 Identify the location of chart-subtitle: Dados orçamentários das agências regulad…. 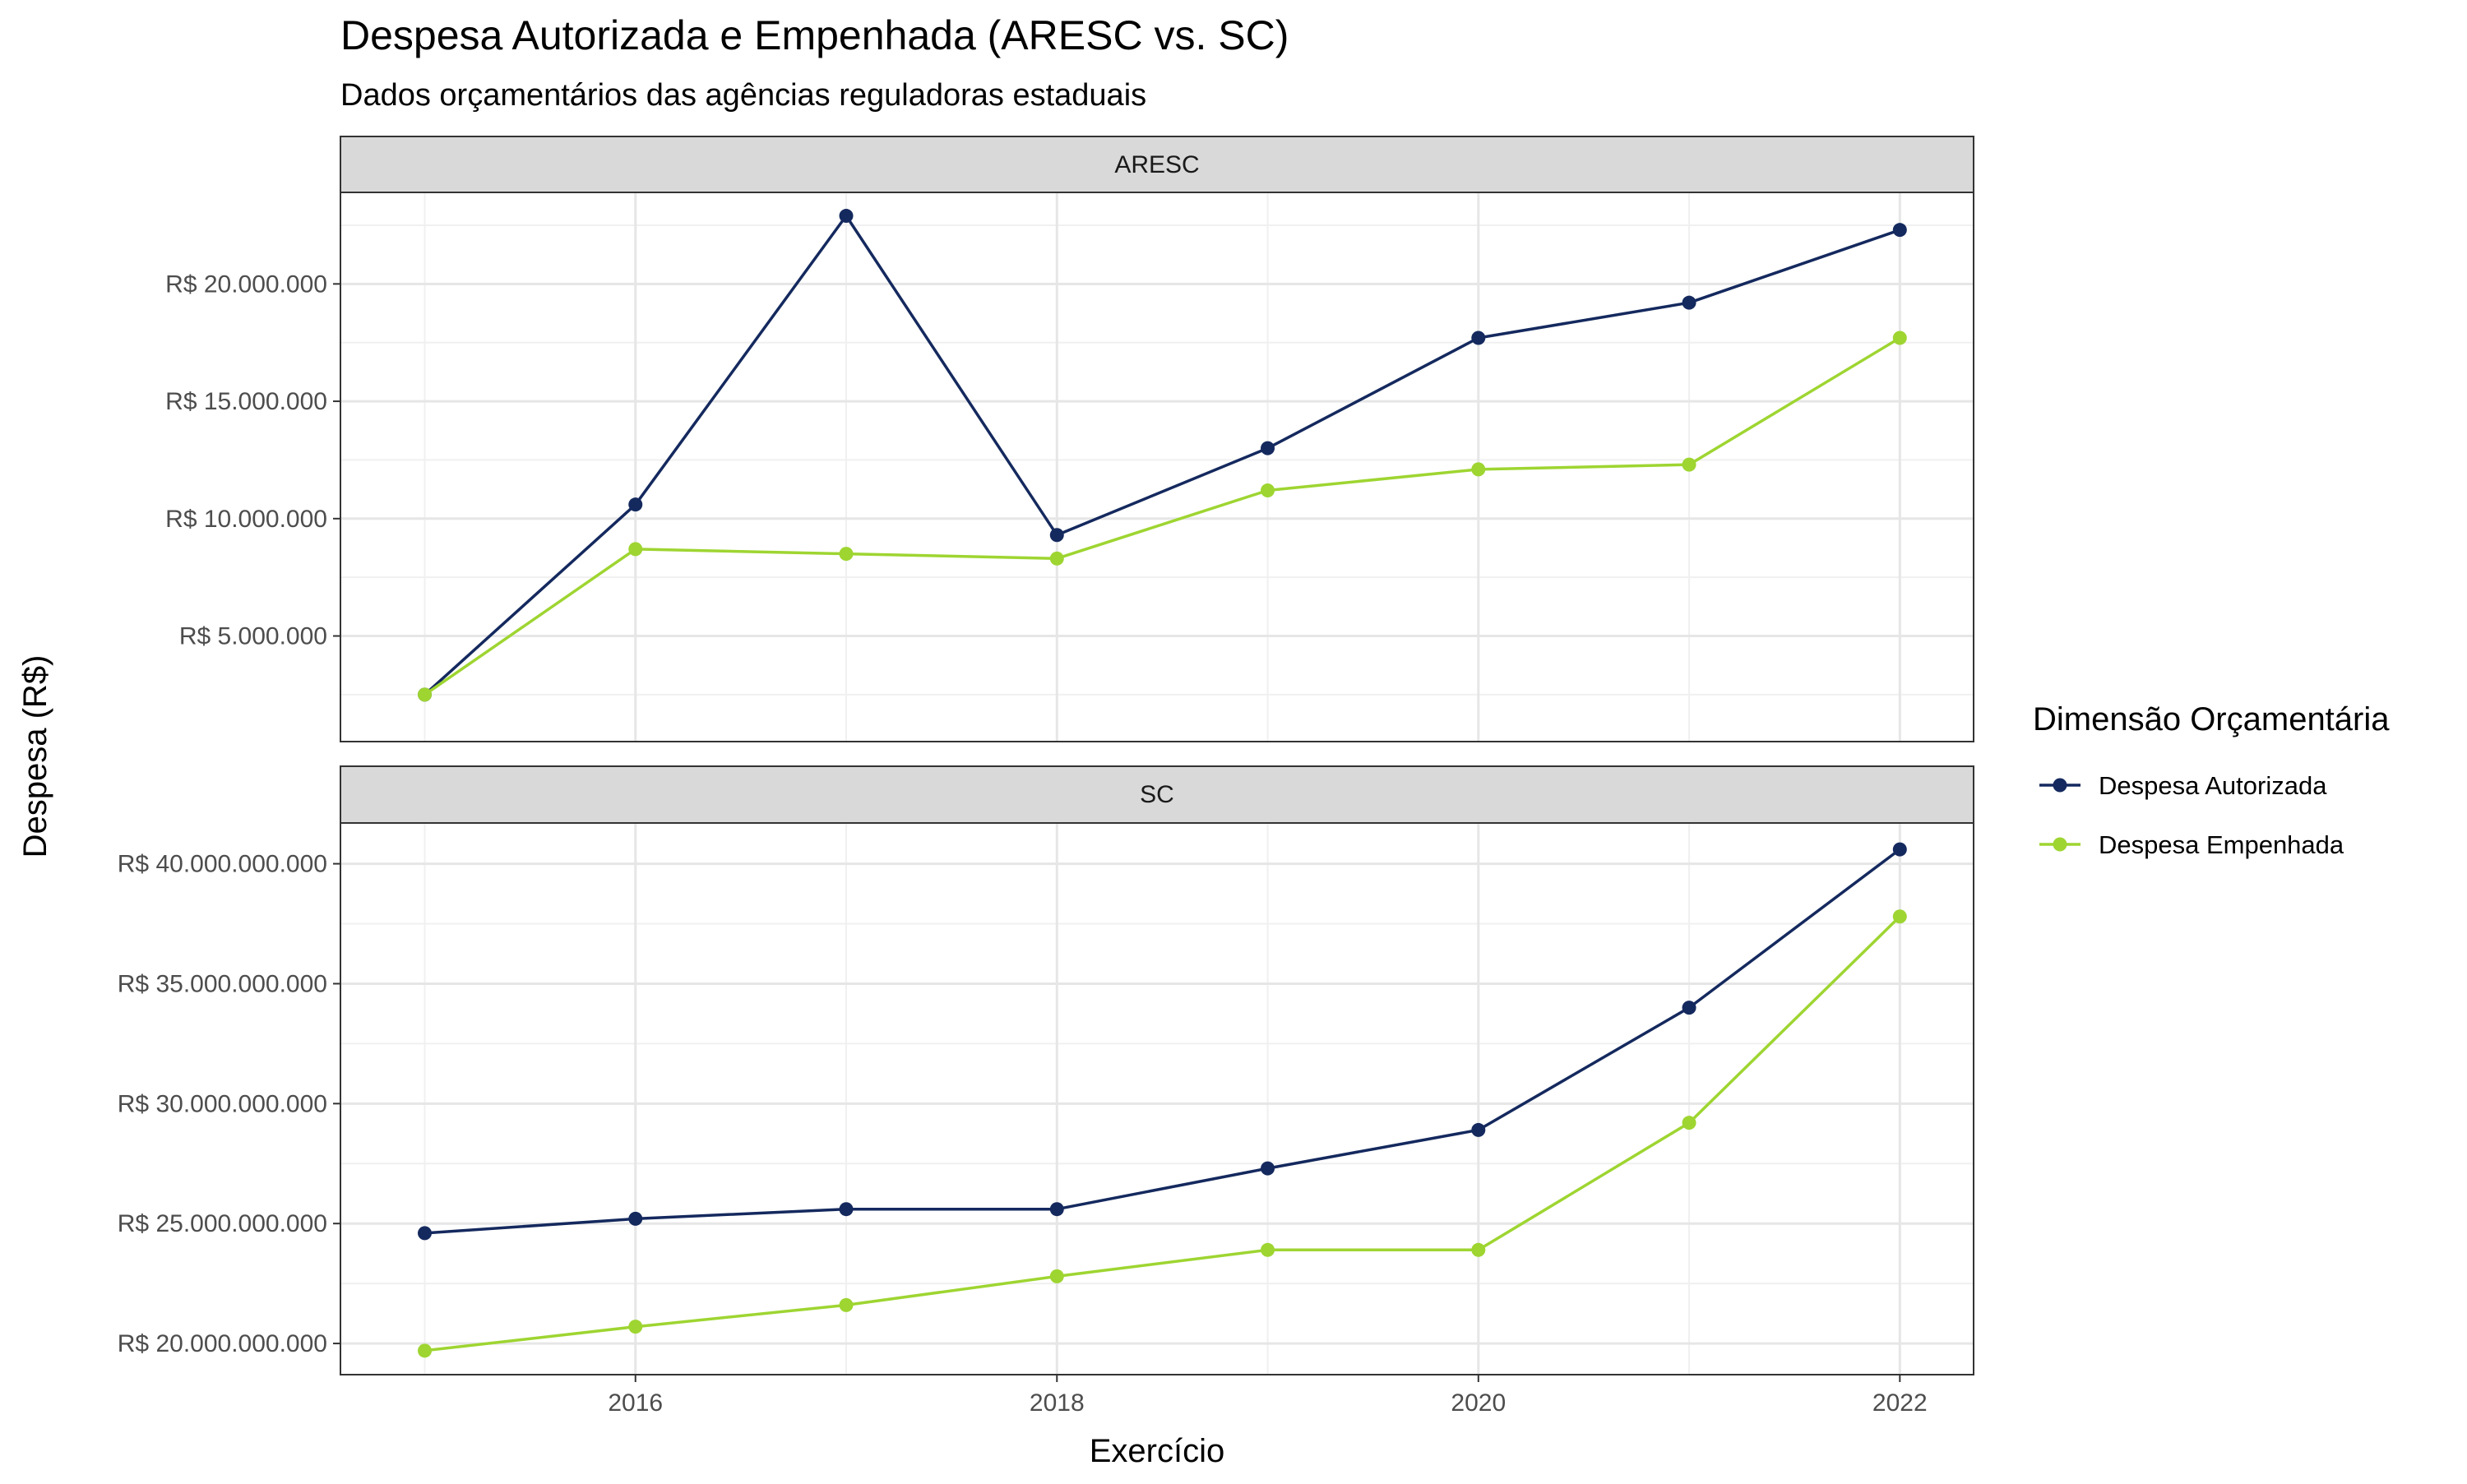
(743, 96).